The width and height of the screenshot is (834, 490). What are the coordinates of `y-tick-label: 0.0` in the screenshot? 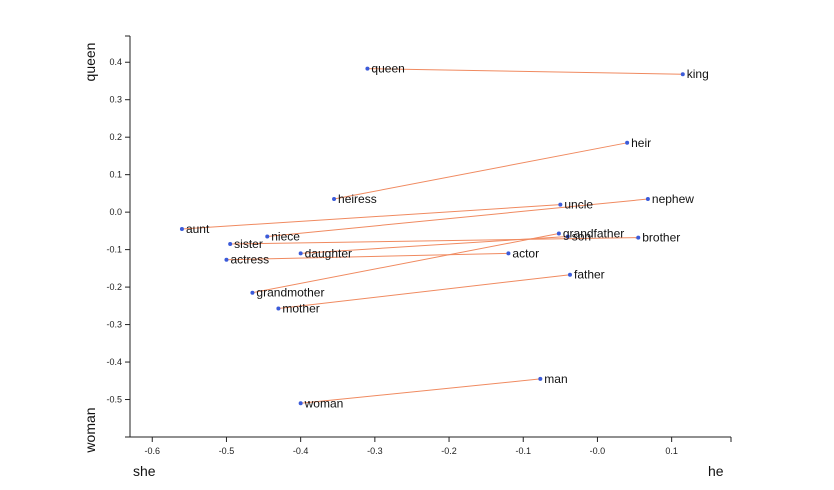 It's located at (115, 212).